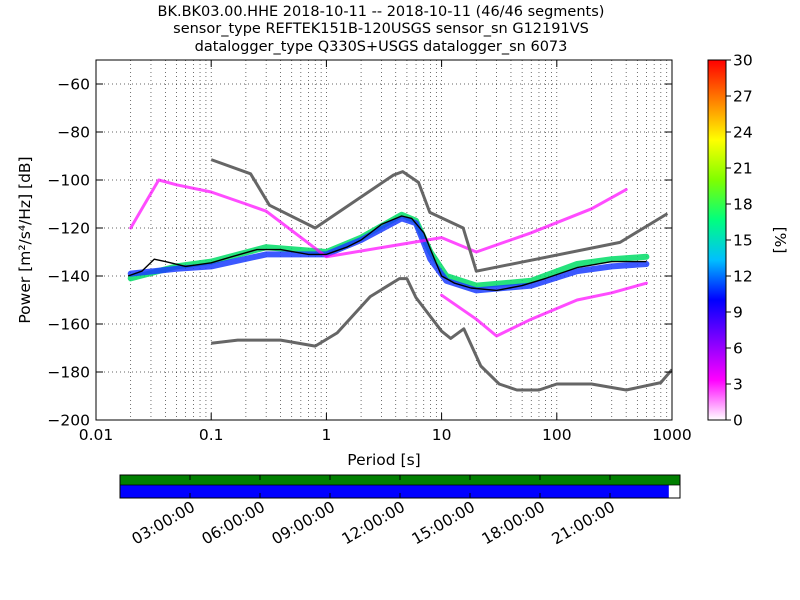 The width and height of the screenshot is (800, 600). What do you see at coordinates (394, 491) in the screenshot?
I see `timeline-psd-bar` at bounding box center [394, 491].